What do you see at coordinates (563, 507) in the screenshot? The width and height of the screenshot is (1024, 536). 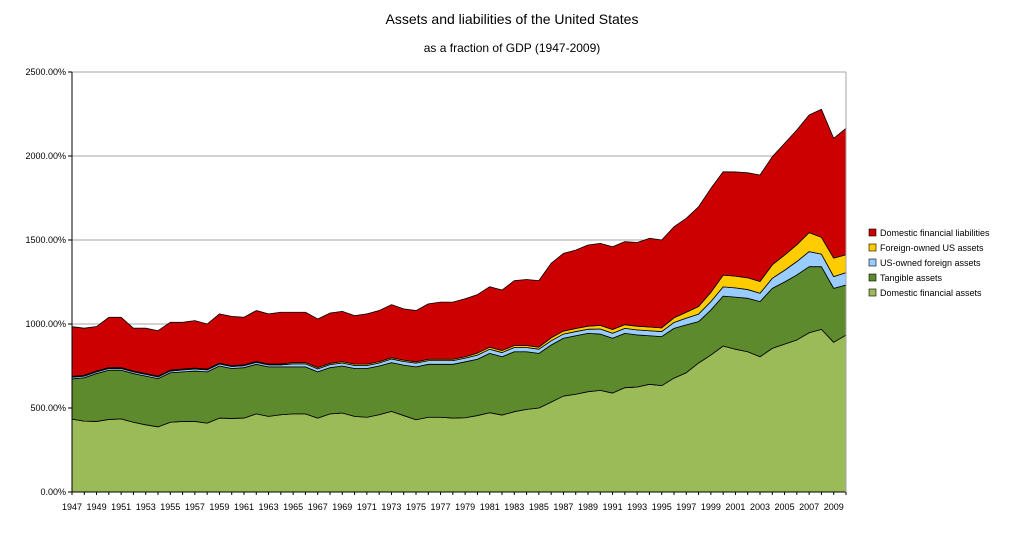 I see `x-tick-label: 1987` at bounding box center [563, 507].